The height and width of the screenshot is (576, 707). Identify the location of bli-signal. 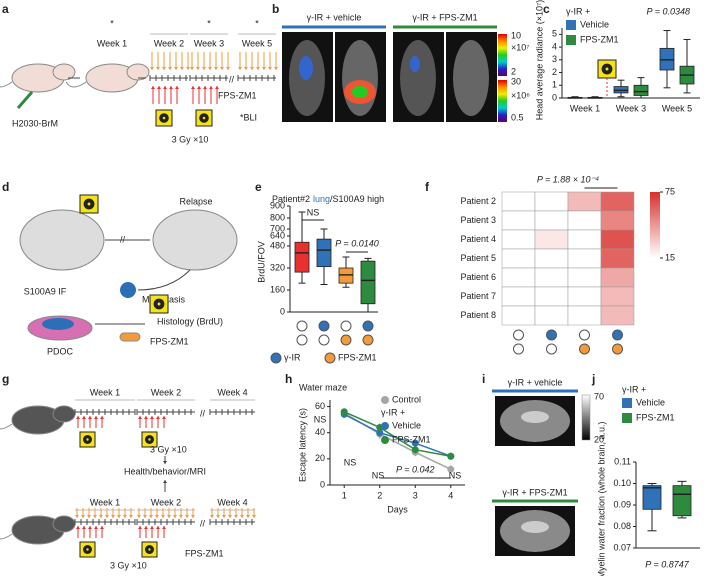
(415, 64).